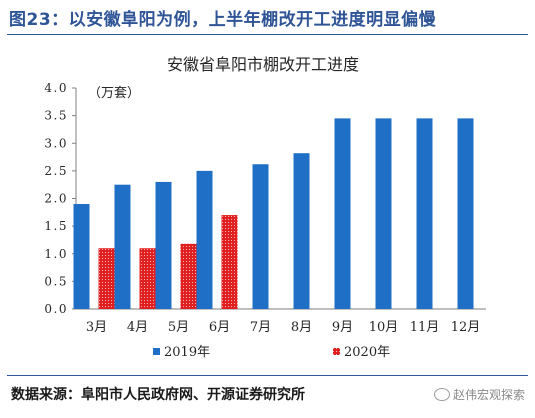 This screenshot has height=418, width=535. I want to click on legend: 2019年 2020年, so click(271, 352).